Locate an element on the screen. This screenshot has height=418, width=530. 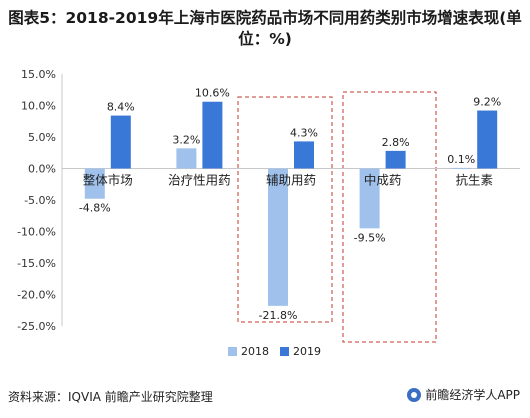
data-label: 3.2% is located at coordinates (186, 139).